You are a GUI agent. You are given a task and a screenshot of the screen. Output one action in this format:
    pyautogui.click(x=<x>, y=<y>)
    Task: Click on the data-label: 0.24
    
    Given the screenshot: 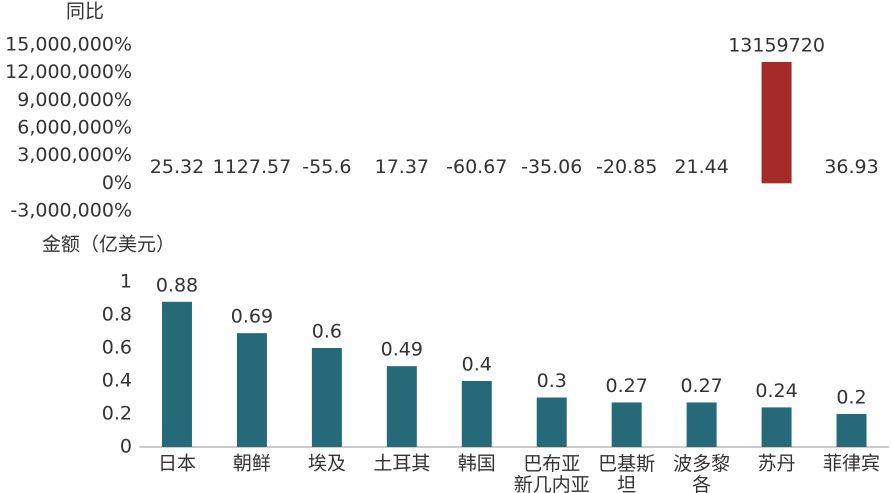 What is the action you would take?
    pyautogui.click(x=776, y=391)
    